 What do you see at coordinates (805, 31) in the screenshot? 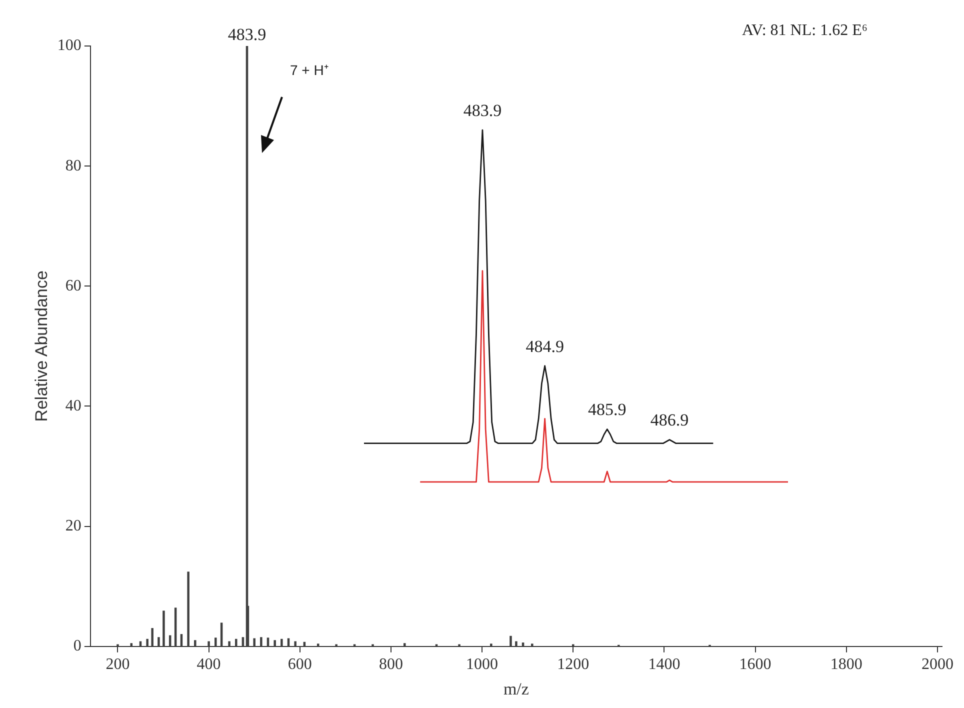
I see `text: AV: 81 NL: 1.62 E⁶` at bounding box center [805, 31].